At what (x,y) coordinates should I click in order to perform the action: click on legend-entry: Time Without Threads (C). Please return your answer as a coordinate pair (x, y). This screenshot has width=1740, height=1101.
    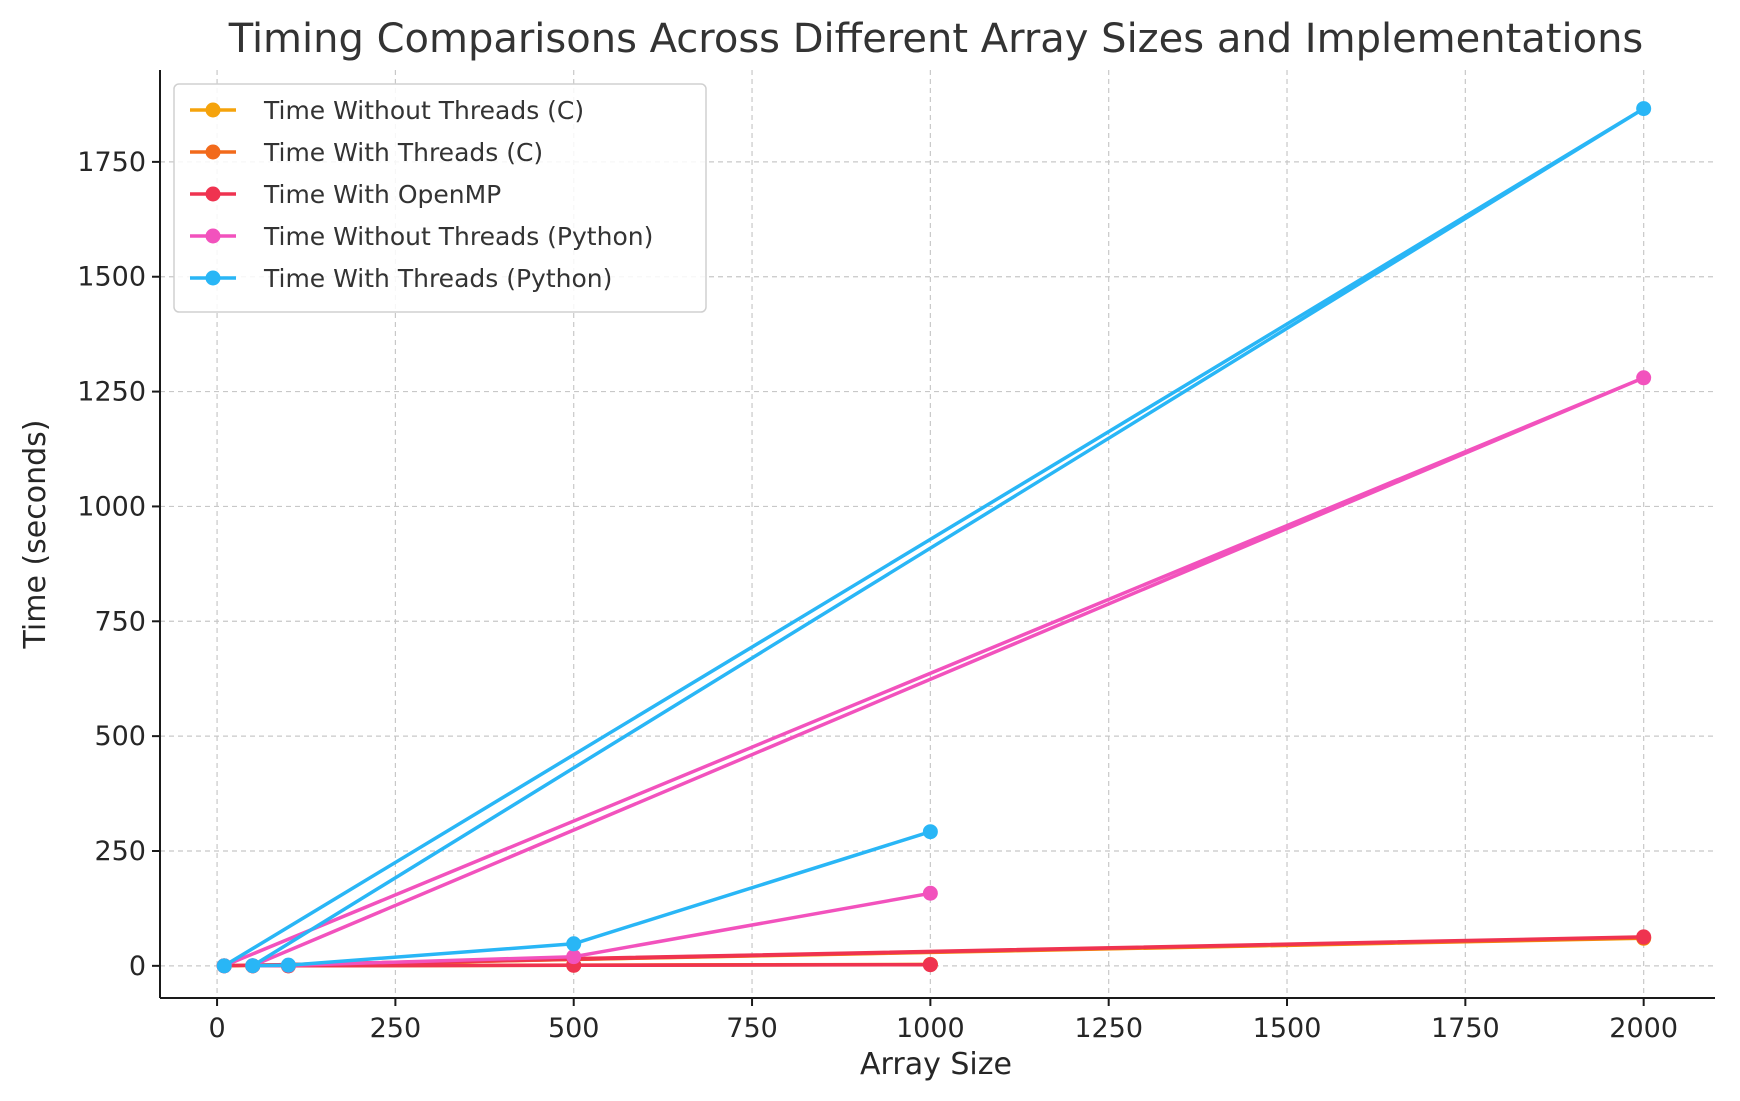
    Looking at the image, I should click on (387, 110).